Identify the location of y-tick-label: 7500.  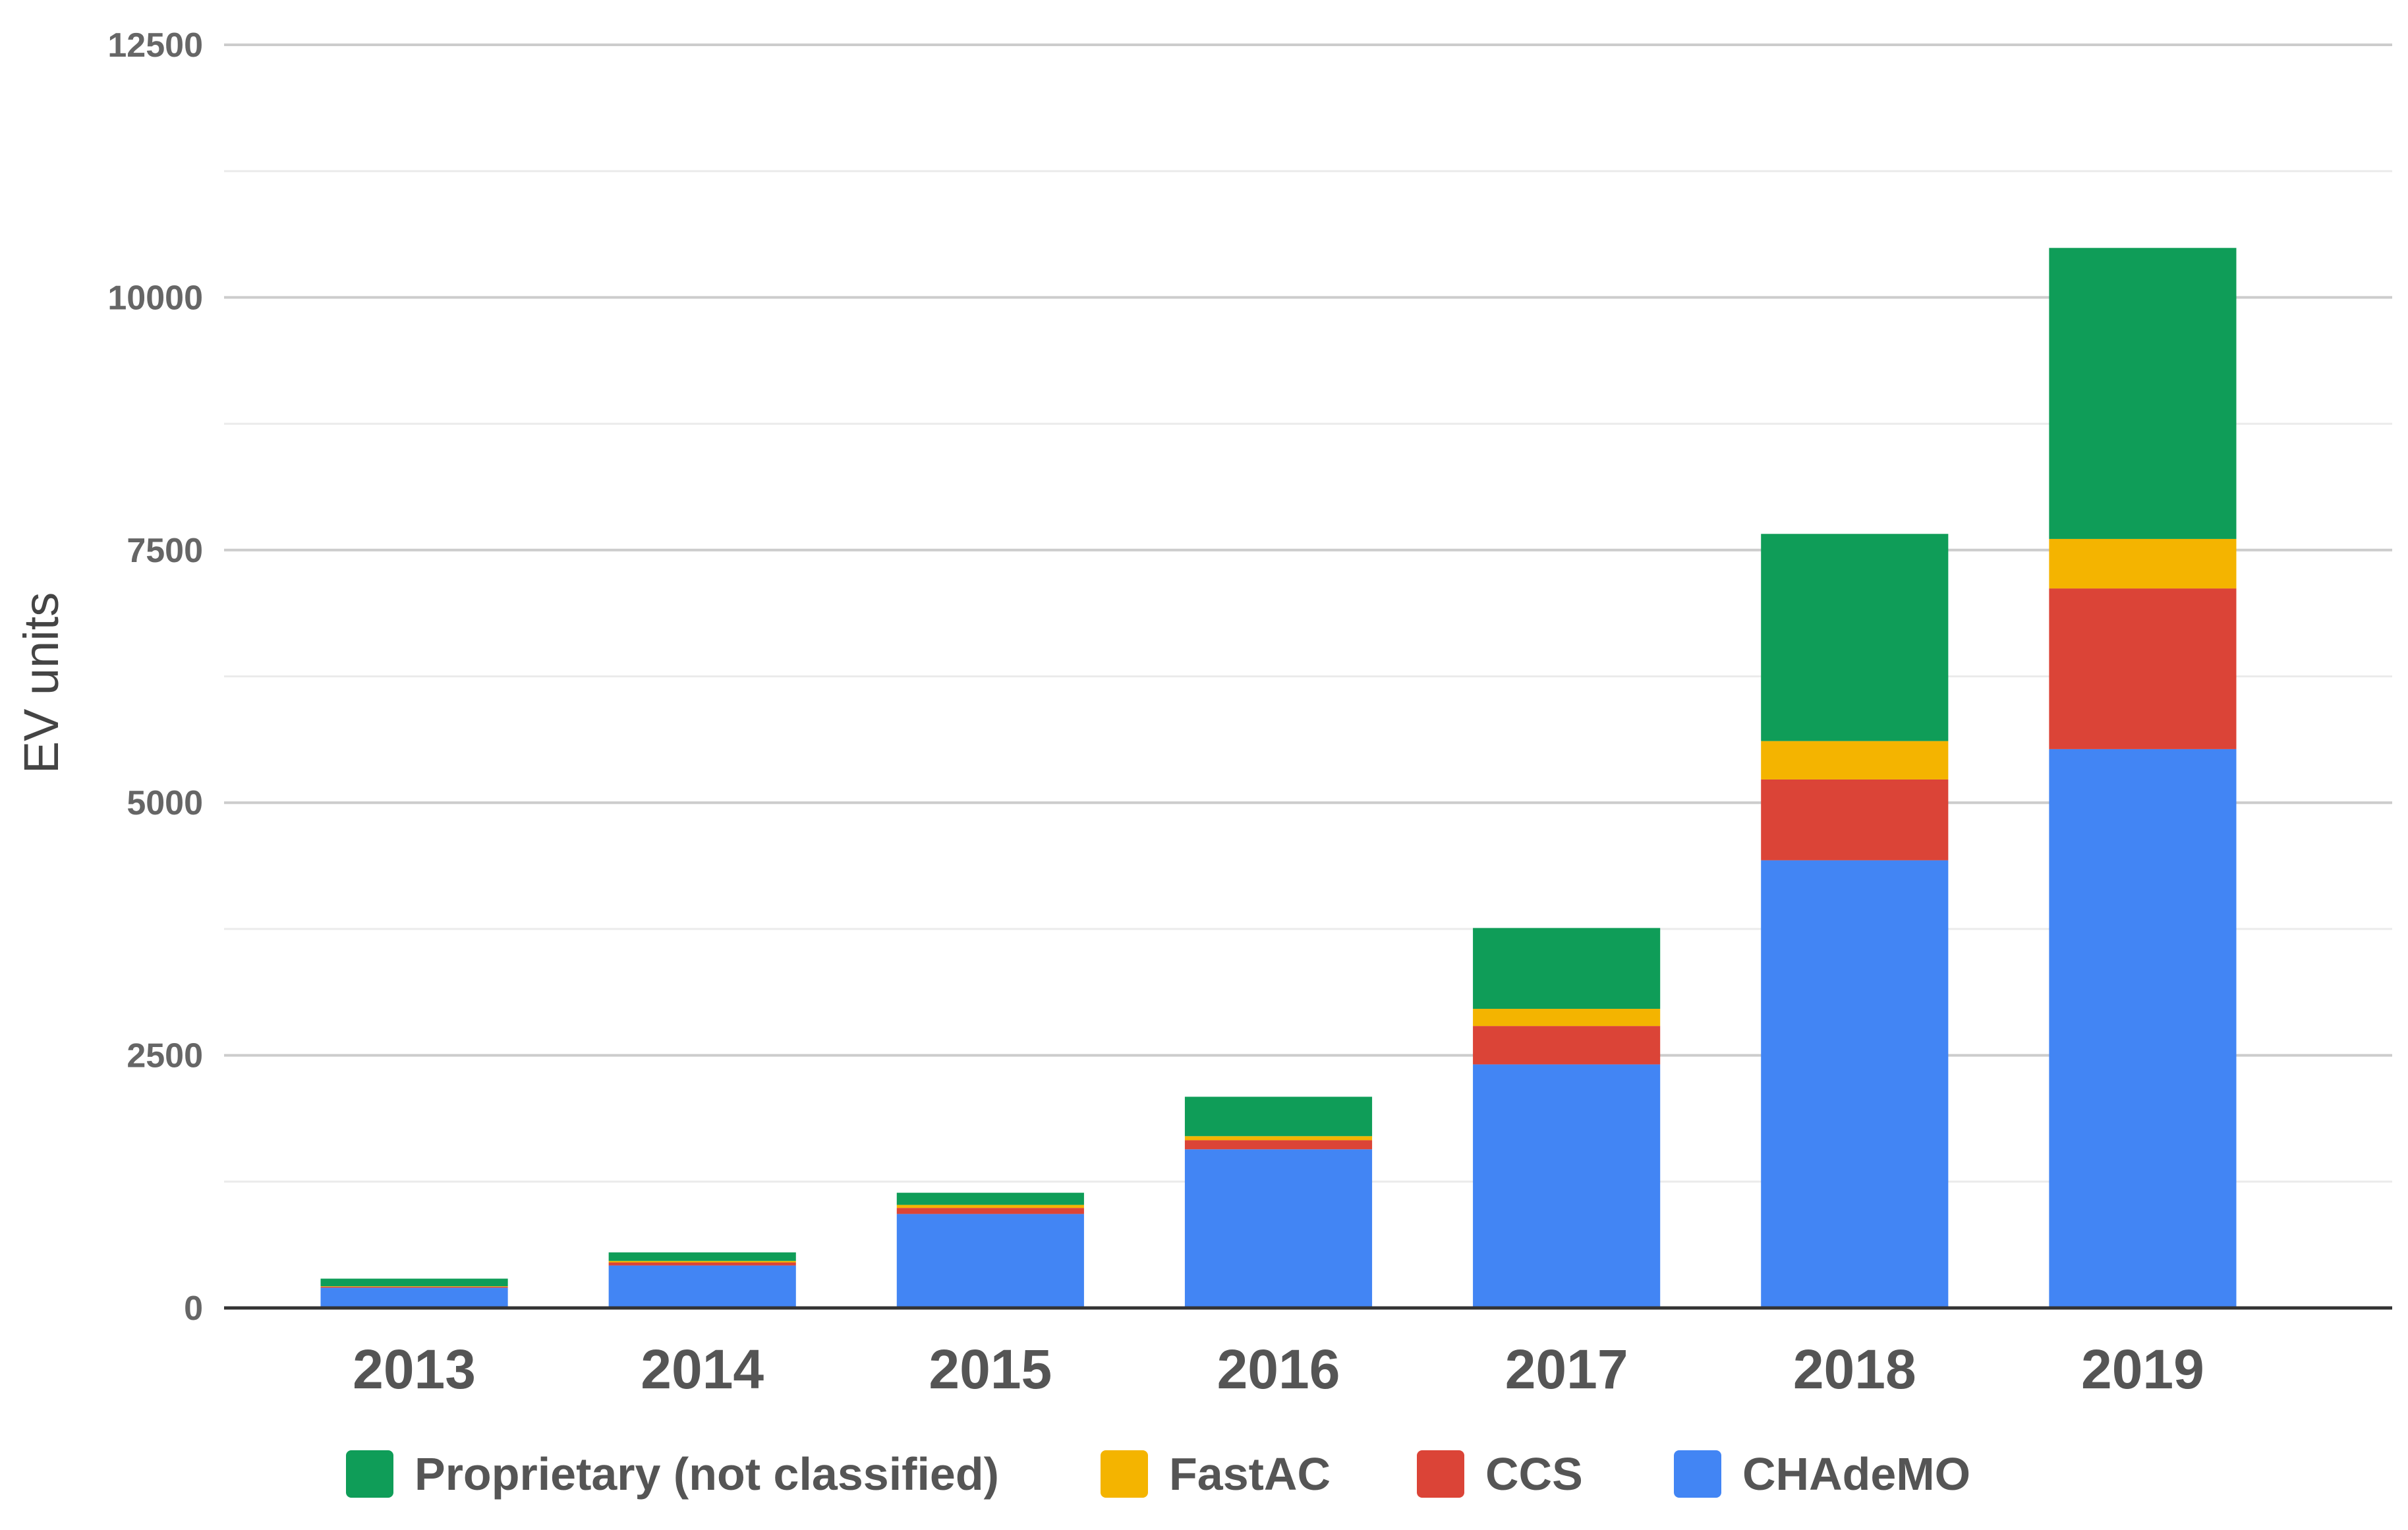
(165, 551).